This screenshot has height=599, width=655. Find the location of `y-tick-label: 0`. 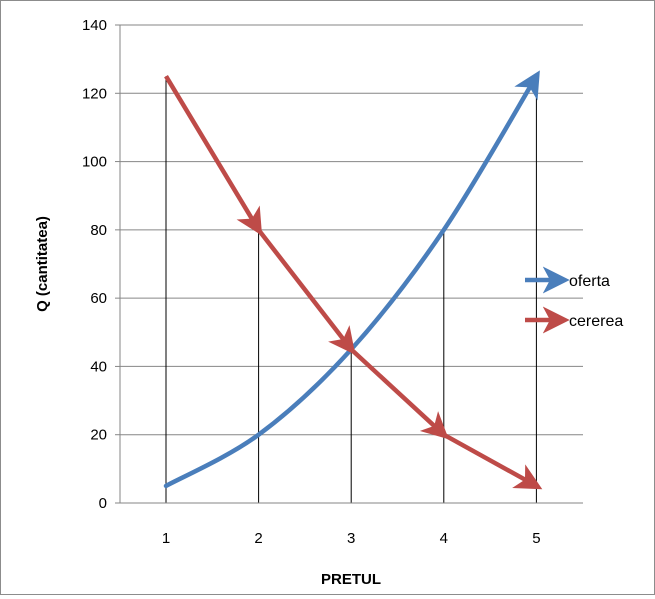

y-tick-label: 0 is located at coordinates (103, 503).